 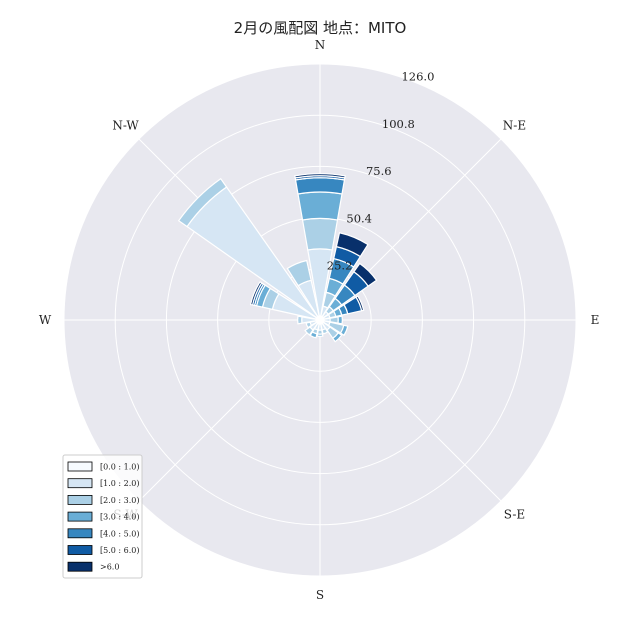 What do you see at coordinates (320, 28) in the screenshot?
I see `chart-title: 2月の風配図 地点：MITO` at bounding box center [320, 28].